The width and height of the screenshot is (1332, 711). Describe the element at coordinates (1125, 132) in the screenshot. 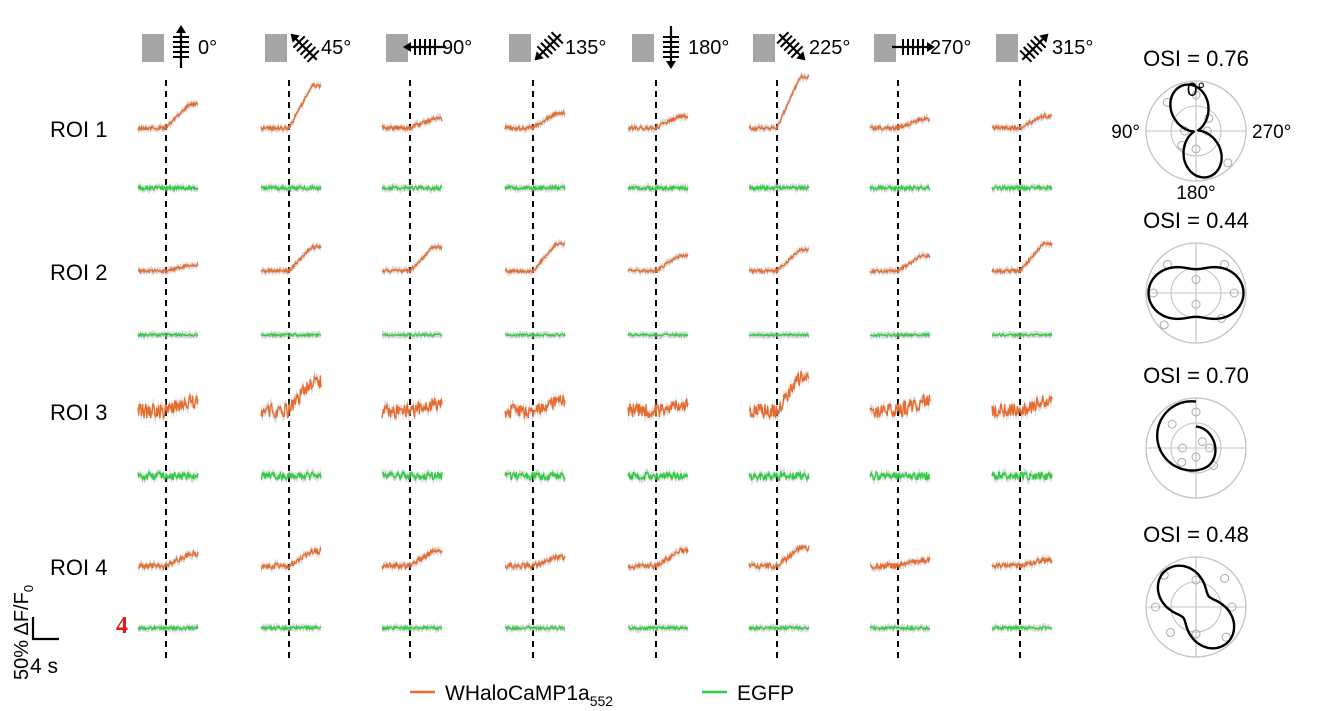

I see `polar-angle-label-left: 90°` at that location.